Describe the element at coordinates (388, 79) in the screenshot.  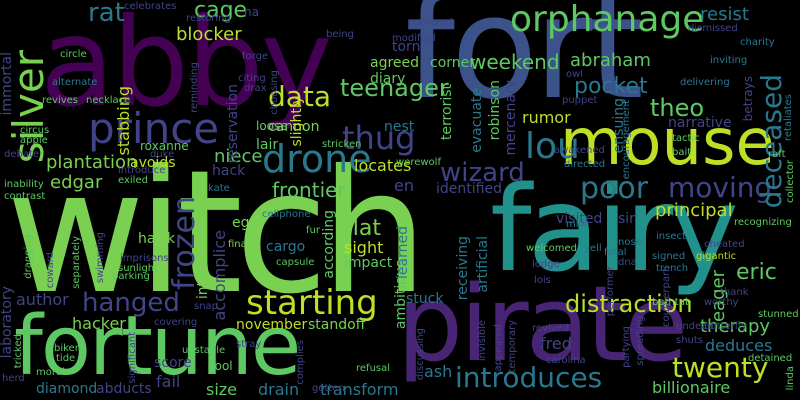
I see `word-diary: diary` at that location.